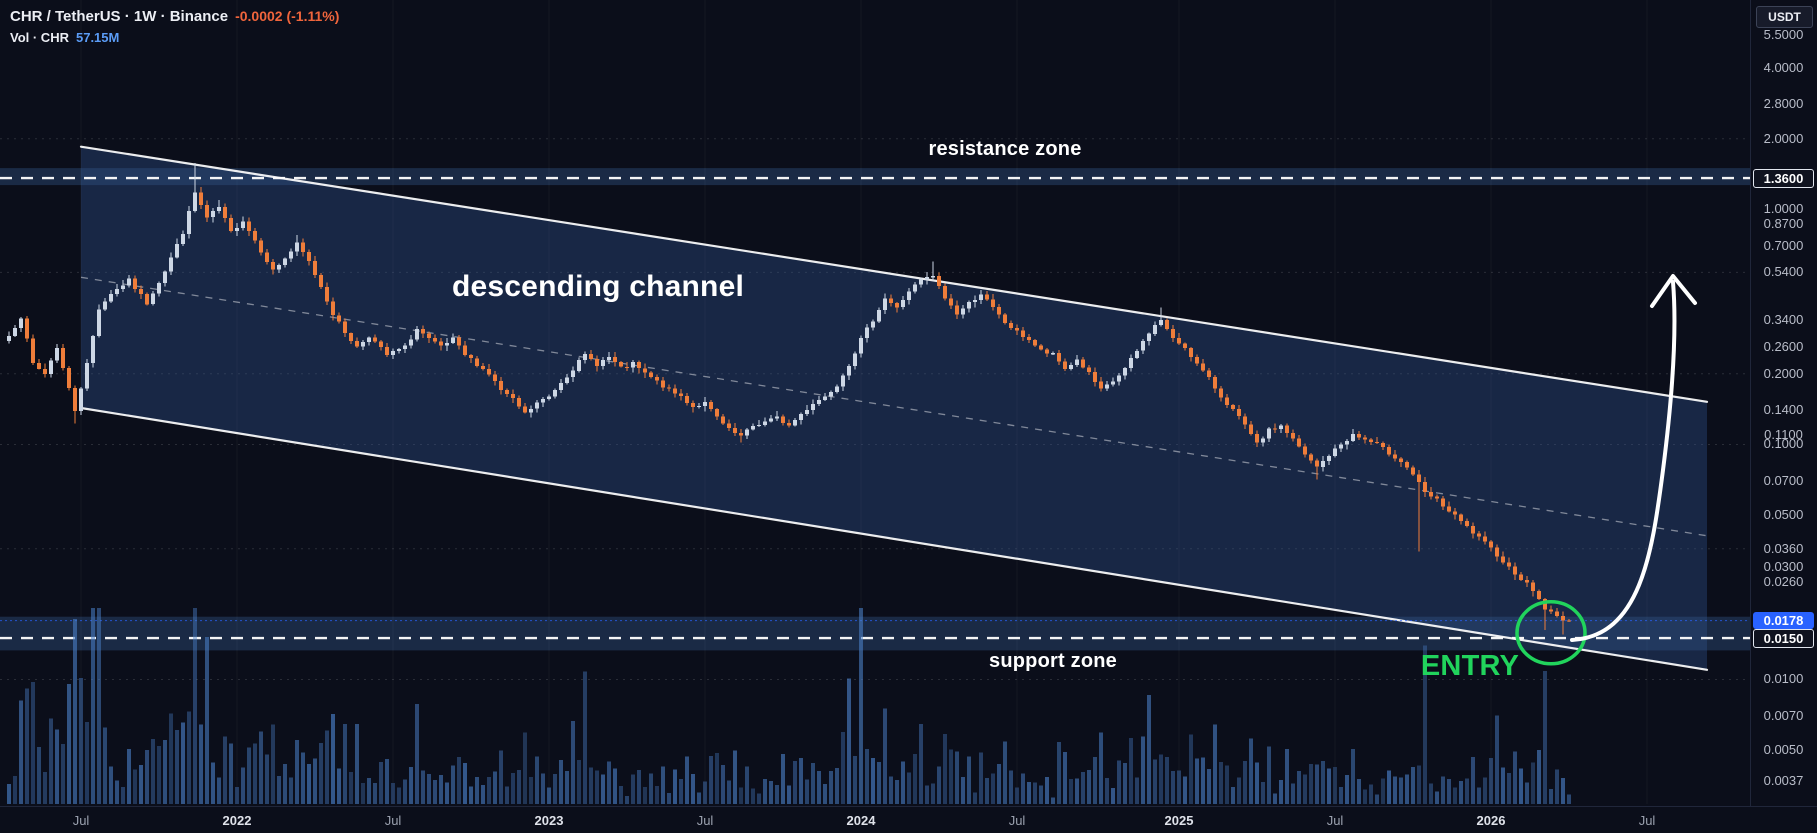 This screenshot has height=833, width=1817. Describe the element at coordinates (861, 820) in the screenshot. I see `time-tick-label: 2024` at that location.